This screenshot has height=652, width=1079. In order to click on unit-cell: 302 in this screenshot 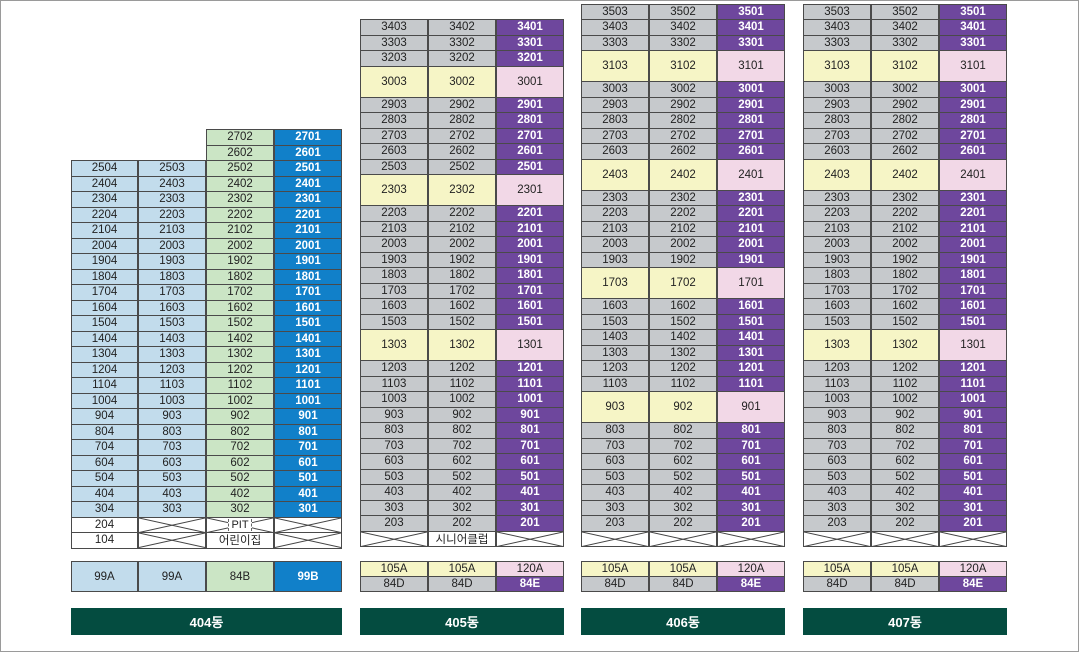, I will do `click(683, 507)`.